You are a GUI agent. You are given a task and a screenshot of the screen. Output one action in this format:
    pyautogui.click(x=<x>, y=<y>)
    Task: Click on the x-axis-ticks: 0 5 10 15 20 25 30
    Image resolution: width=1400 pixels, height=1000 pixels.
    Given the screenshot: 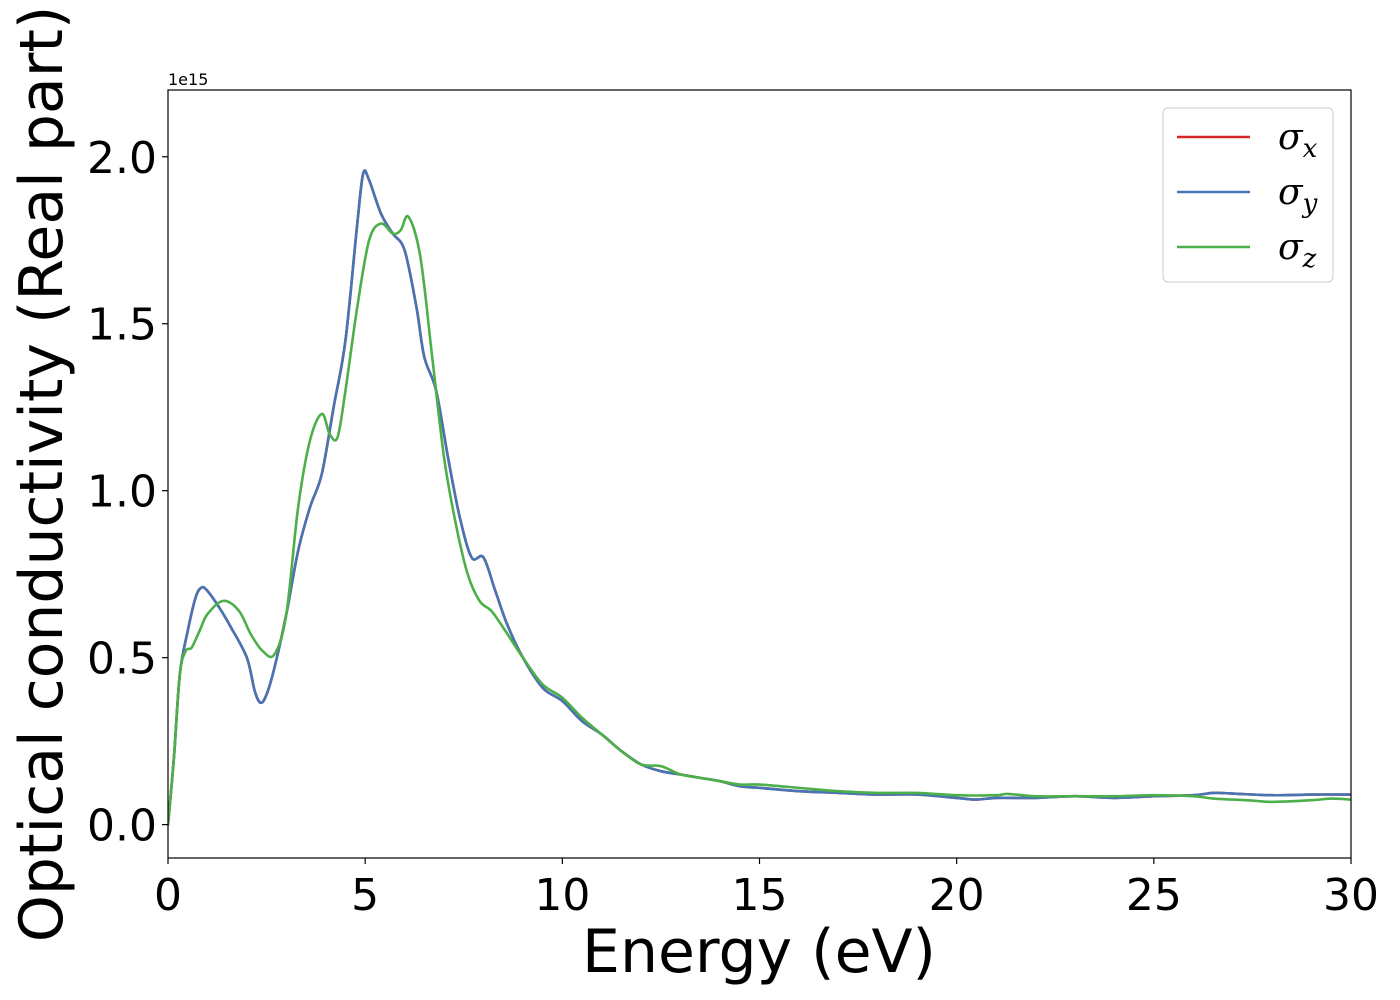 What is the action you would take?
    pyautogui.click(x=766, y=889)
    